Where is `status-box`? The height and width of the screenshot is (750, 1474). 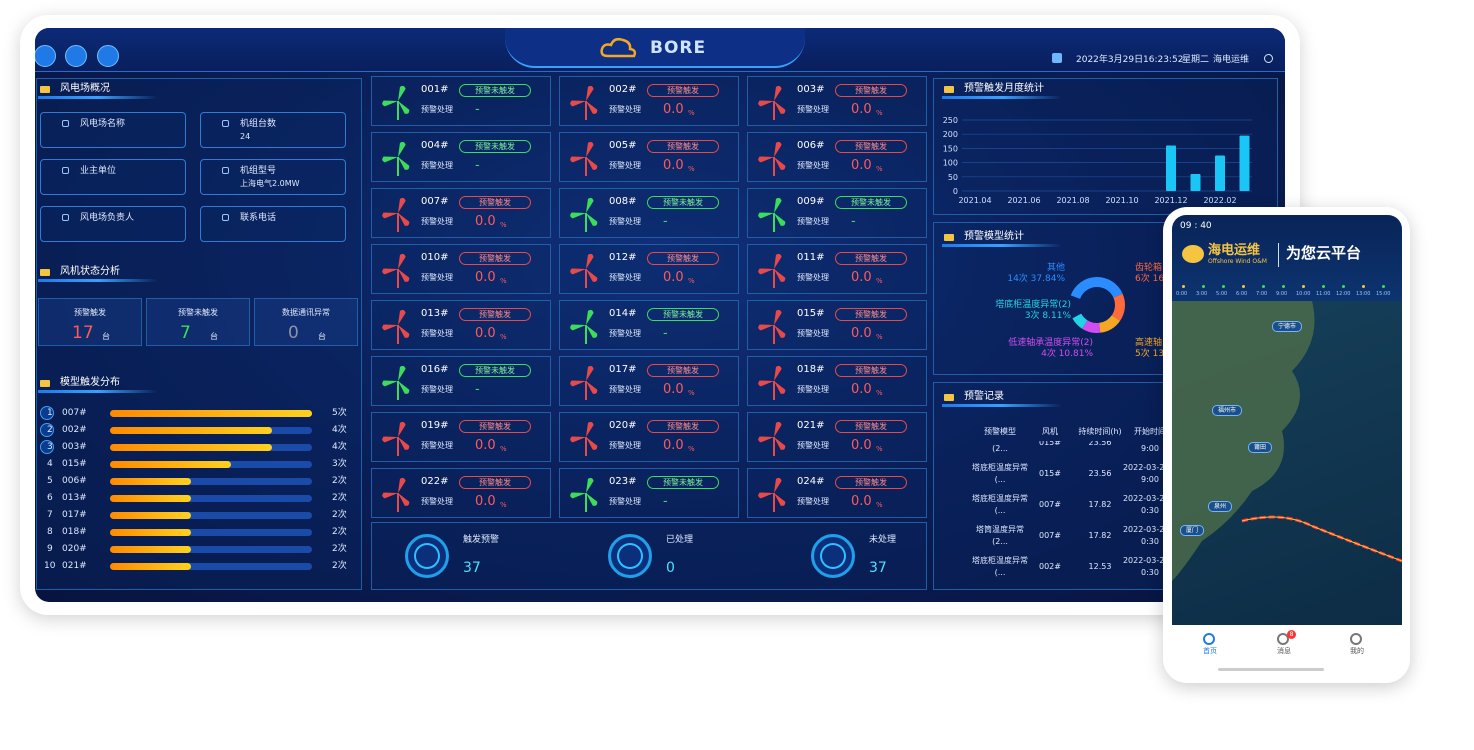
status-box is located at coordinates (306, 322).